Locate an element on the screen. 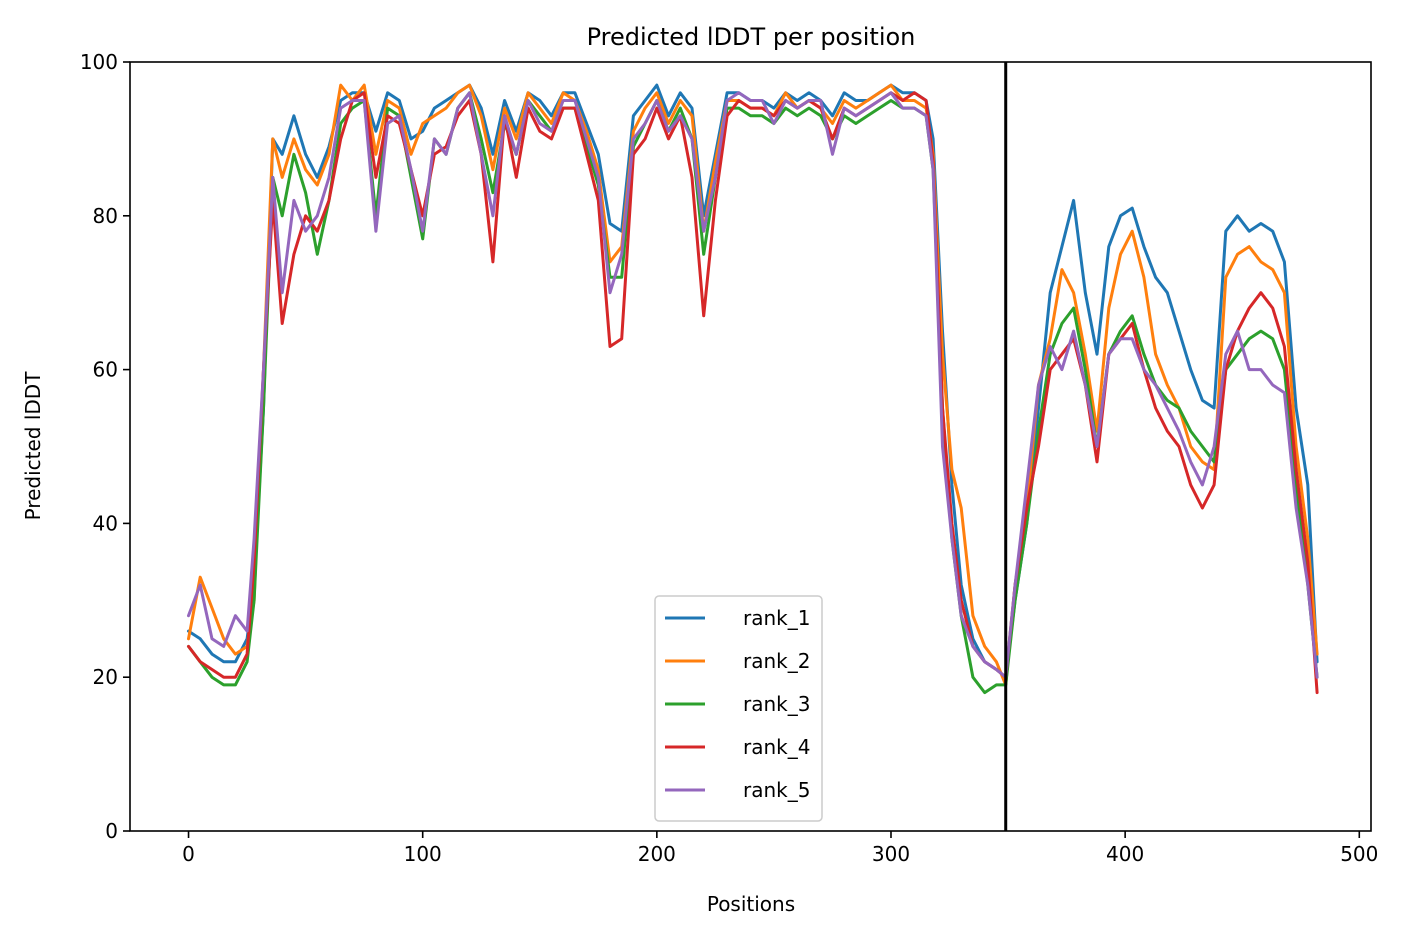 The width and height of the screenshot is (1406, 939). legend: rank_1 rank_2 rank_3 rank_4 rank_5 is located at coordinates (738, 708).